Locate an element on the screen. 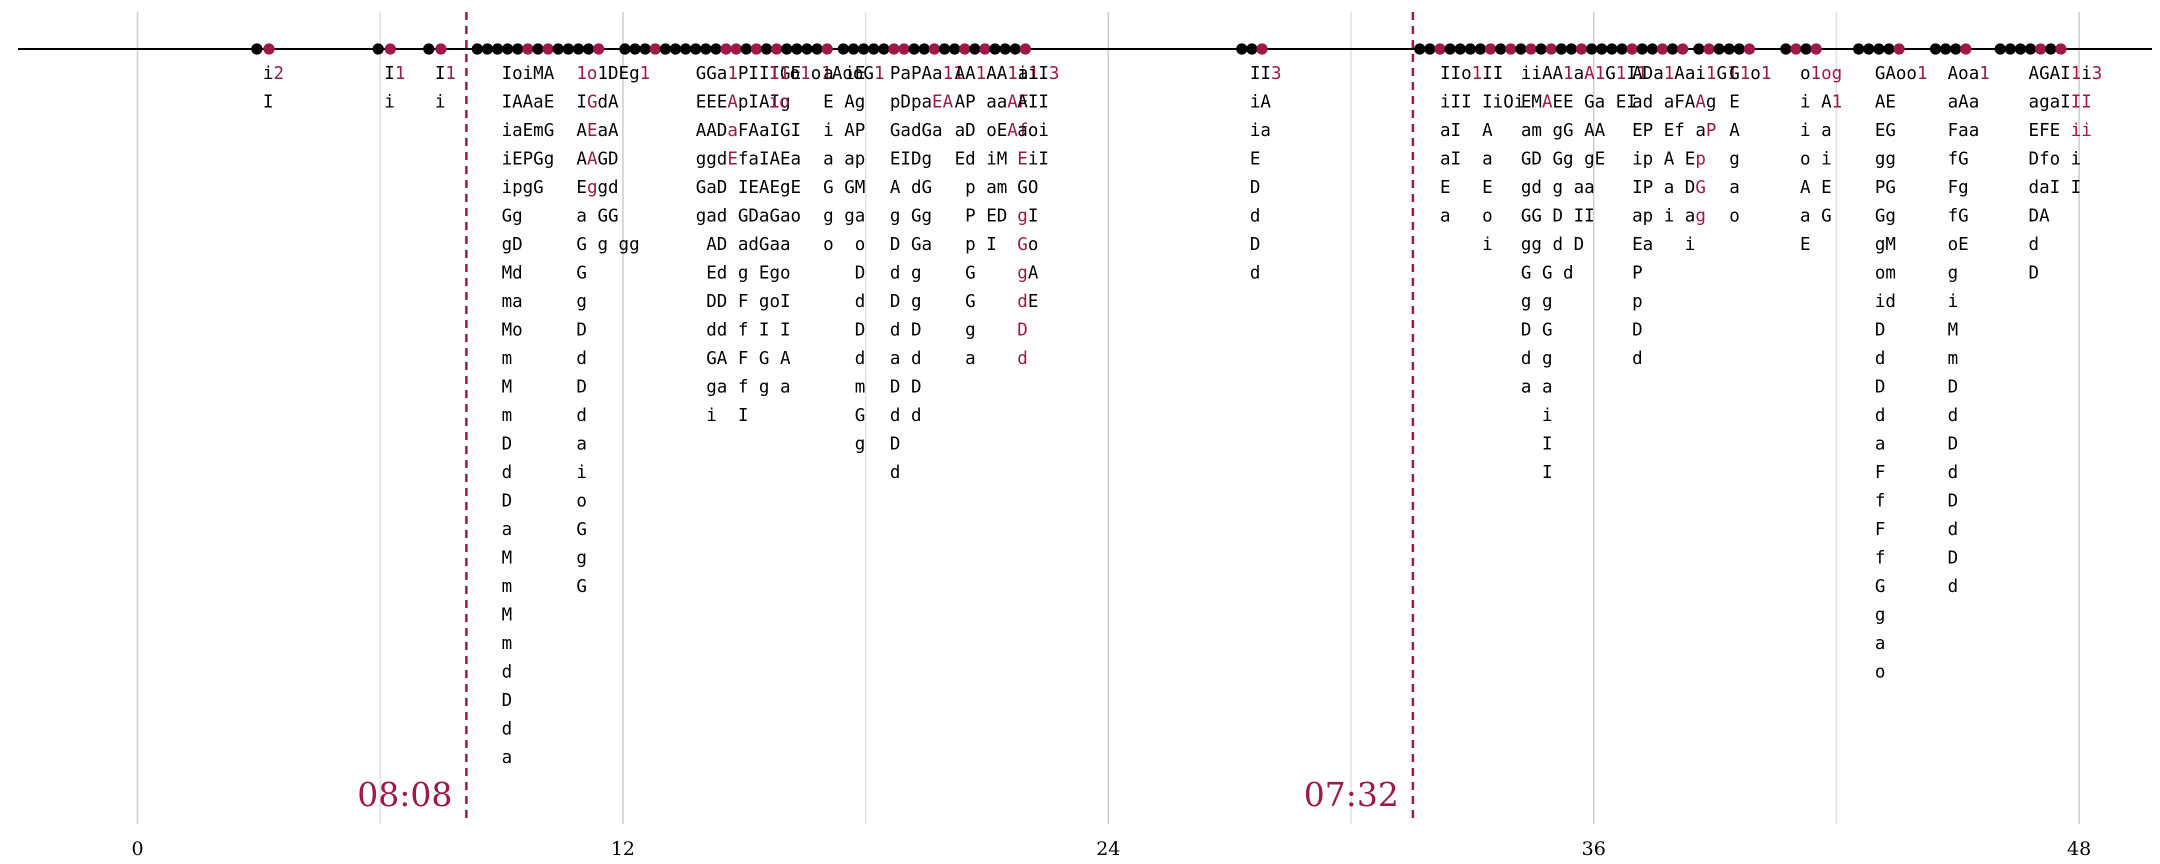 Image resolution: width=2160 pixels, height=864 pixels. event-label-line: m is located at coordinates (507, 587).